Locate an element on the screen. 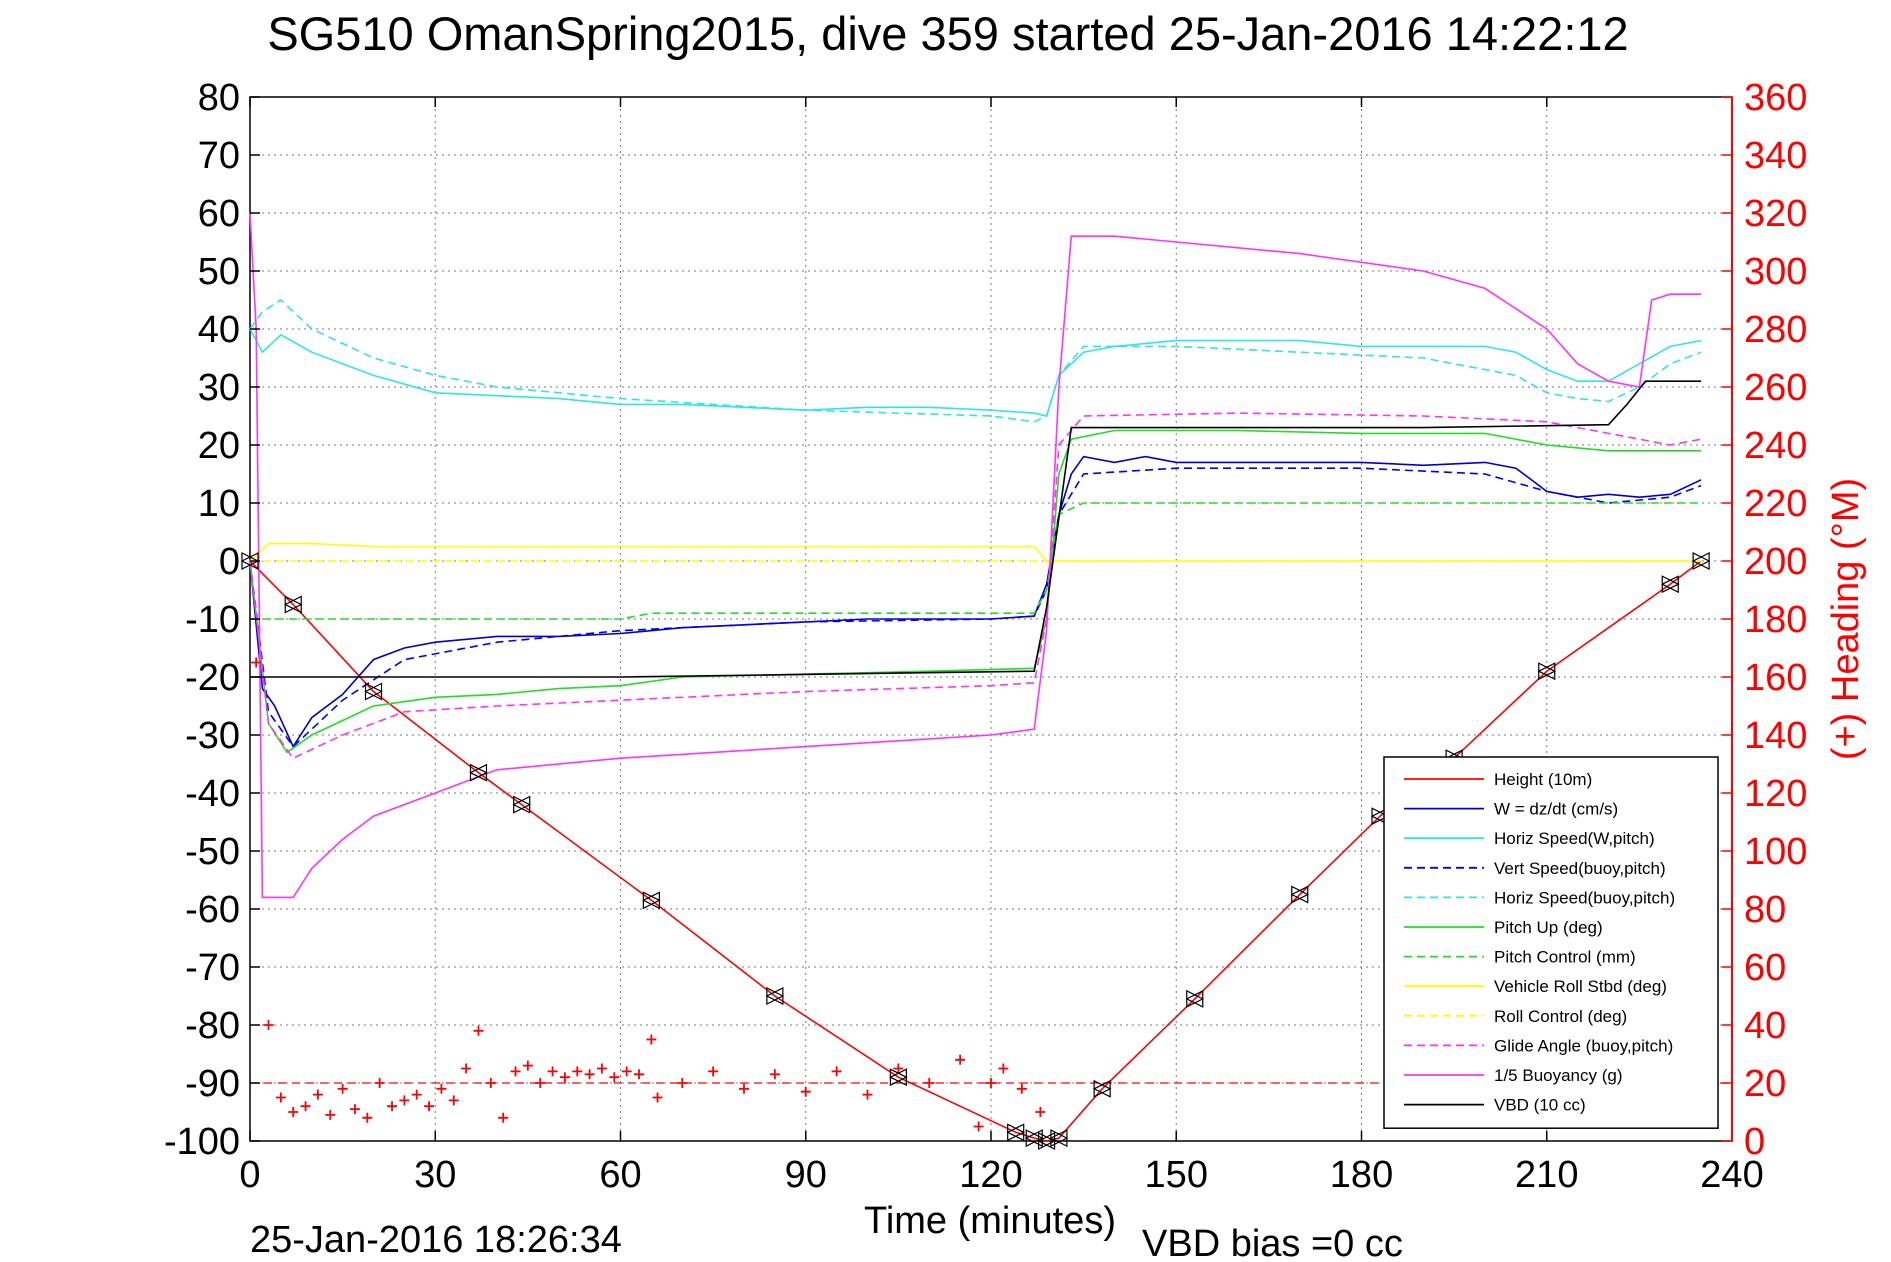 This screenshot has height=1262, width=1891. y-tick-label: 0 is located at coordinates (229, 562).